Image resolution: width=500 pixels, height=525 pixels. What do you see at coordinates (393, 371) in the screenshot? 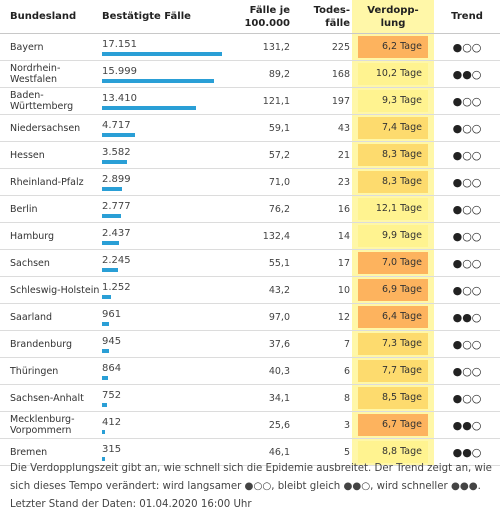
I see `cell-doubling: 7,7 Tage` at bounding box center [393, 371].